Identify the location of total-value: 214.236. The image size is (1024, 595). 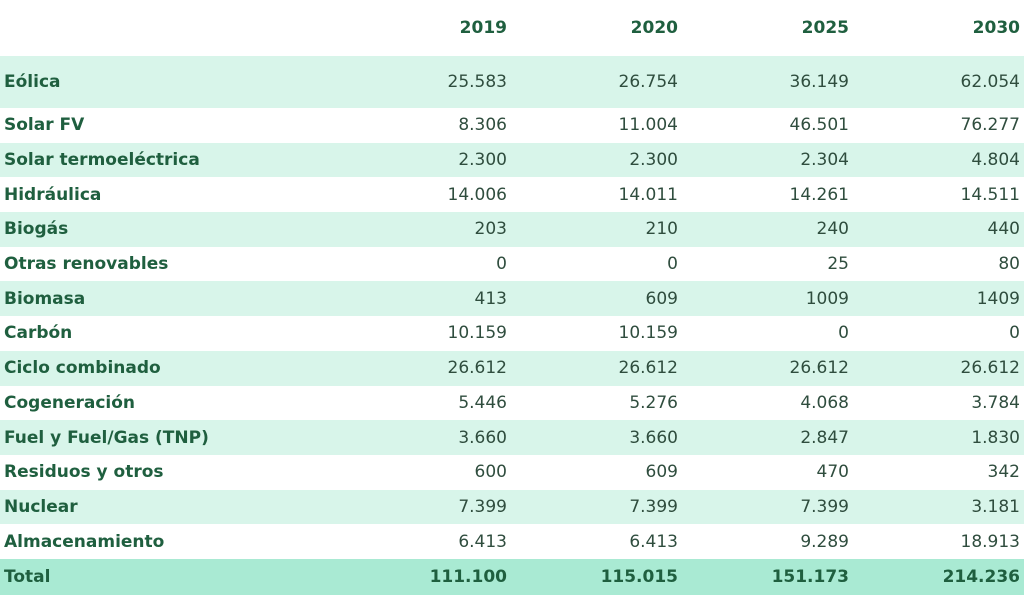
(981, 576).